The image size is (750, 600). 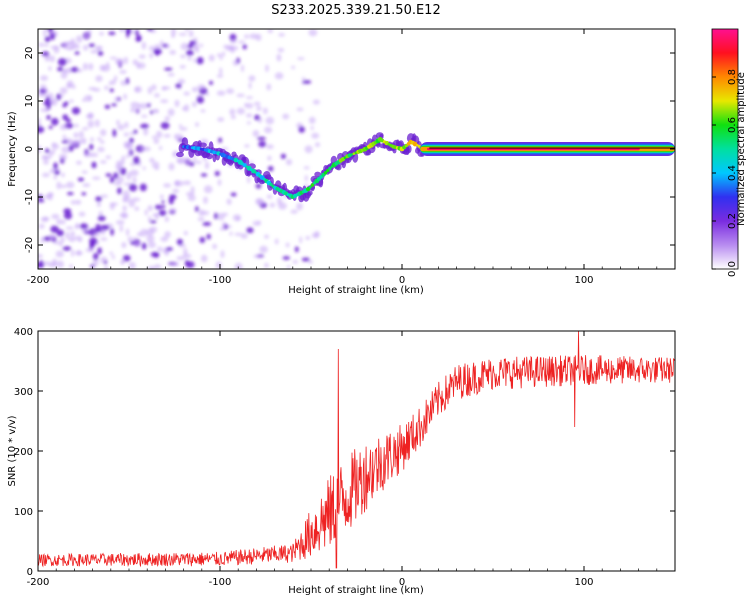 What do you see at coordinates (741, 149) in the screenshot?
I see `colorbar-label: Normalized spectral amplitude` at bounding box center [741, 149].